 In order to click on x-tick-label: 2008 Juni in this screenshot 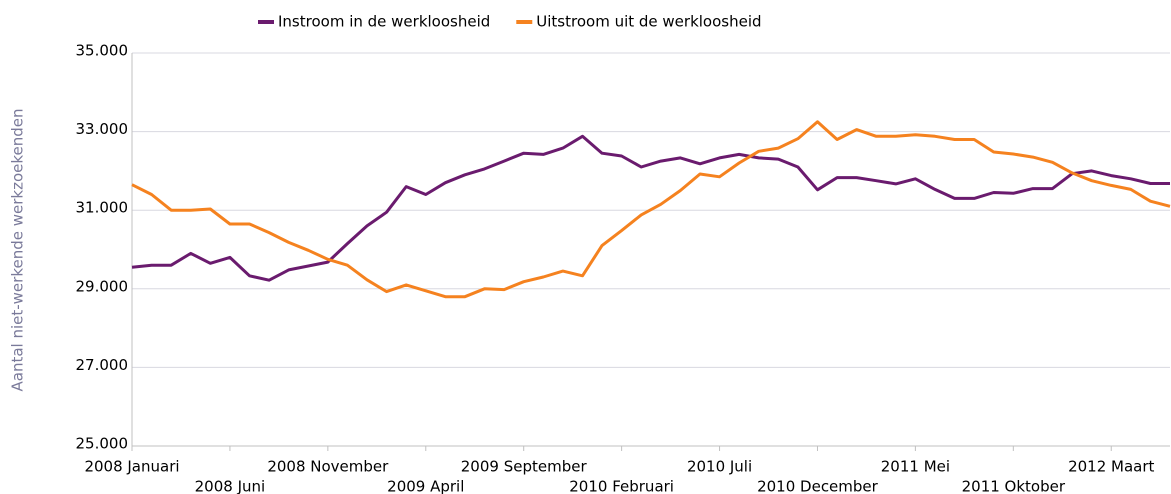, I will do `click(230, 486)`.